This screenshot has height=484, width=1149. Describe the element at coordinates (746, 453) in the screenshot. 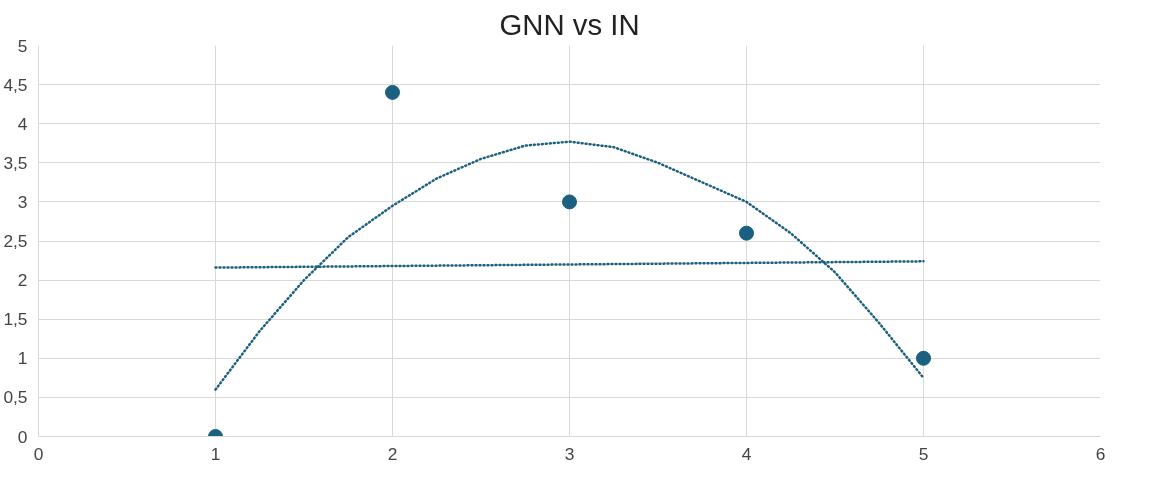

I see `x-tick-label: 4` at that location.